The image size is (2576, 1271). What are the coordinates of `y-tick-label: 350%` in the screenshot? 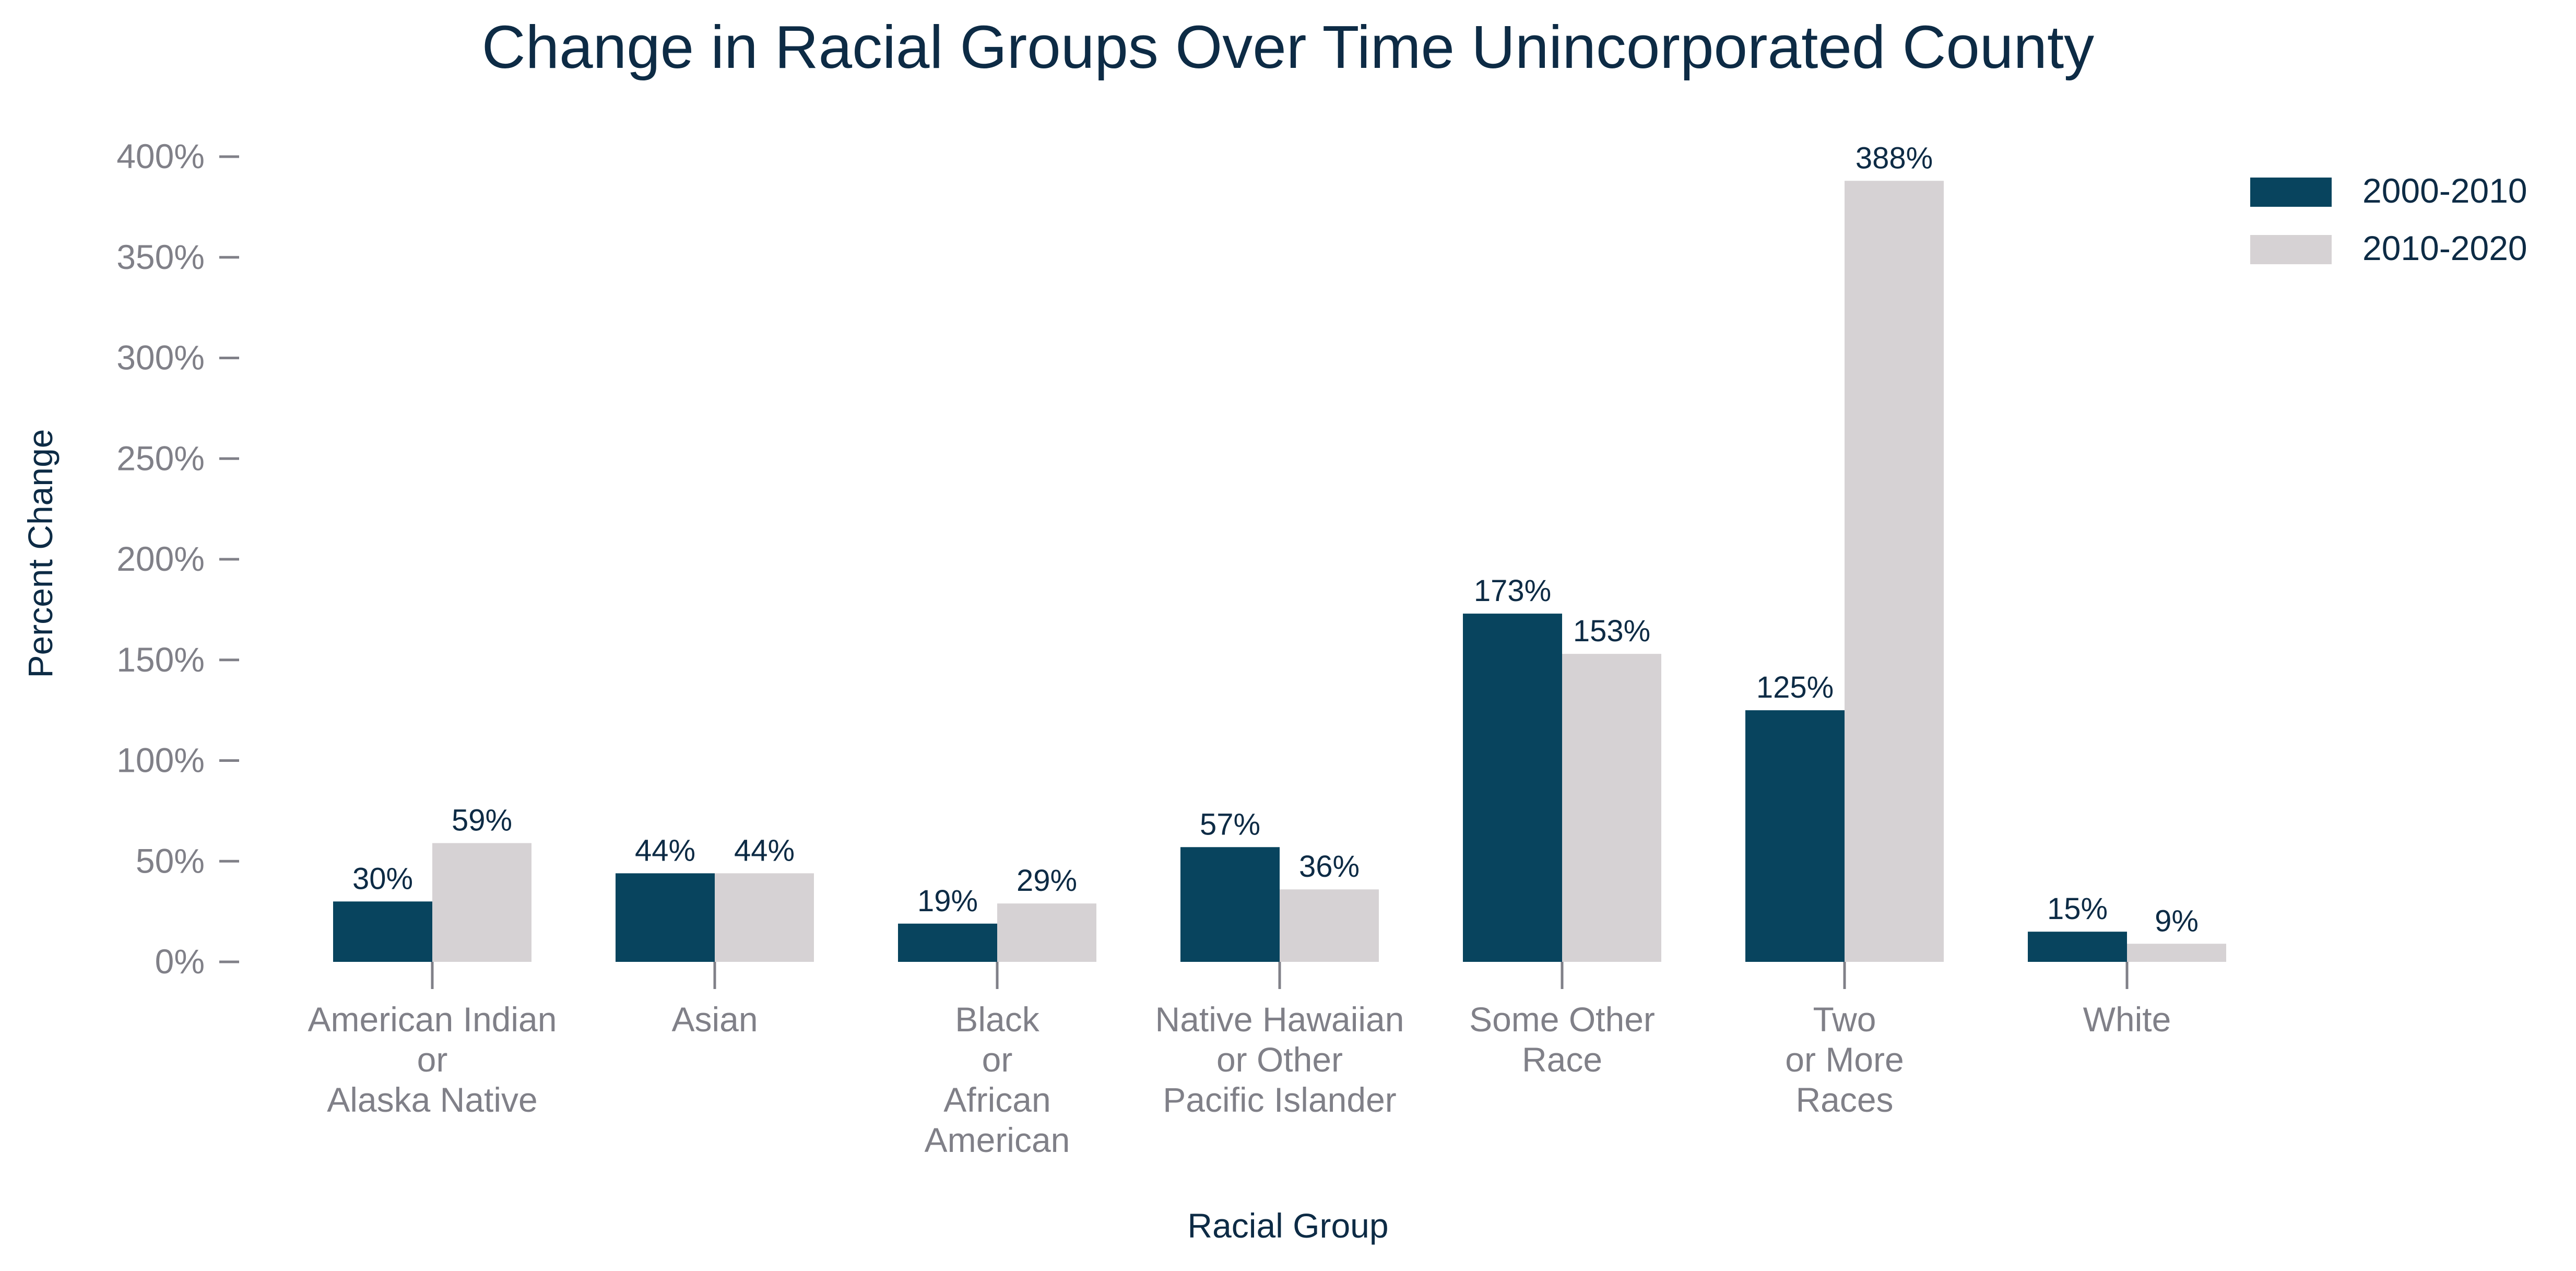 It's located at (160, 257).